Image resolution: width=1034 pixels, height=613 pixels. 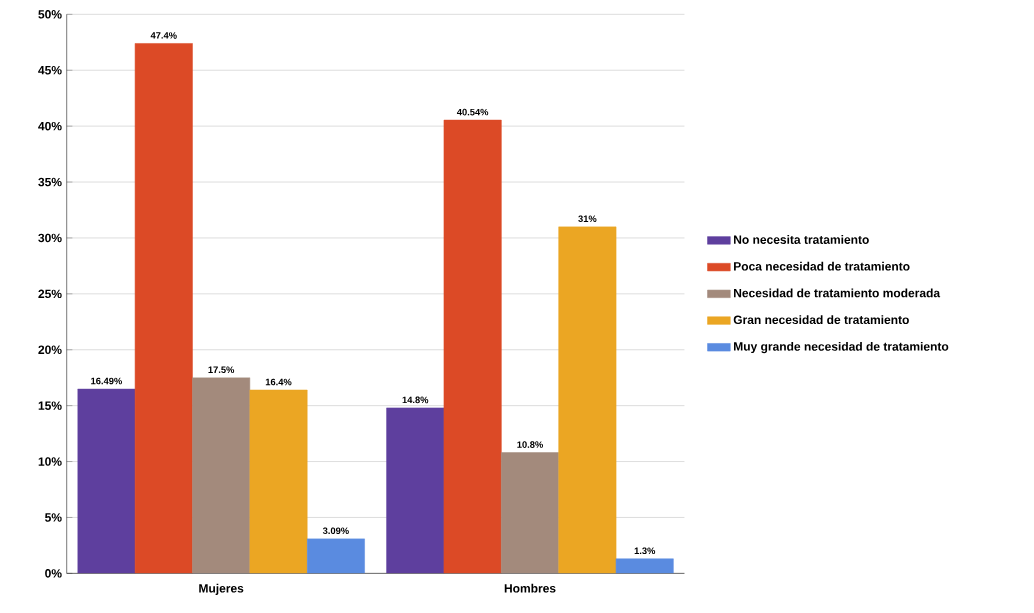 What do you see at coordinates (50, 70) in the screenshot?
I see `y-tick-label: 45%` at bounding box center [50, 70].